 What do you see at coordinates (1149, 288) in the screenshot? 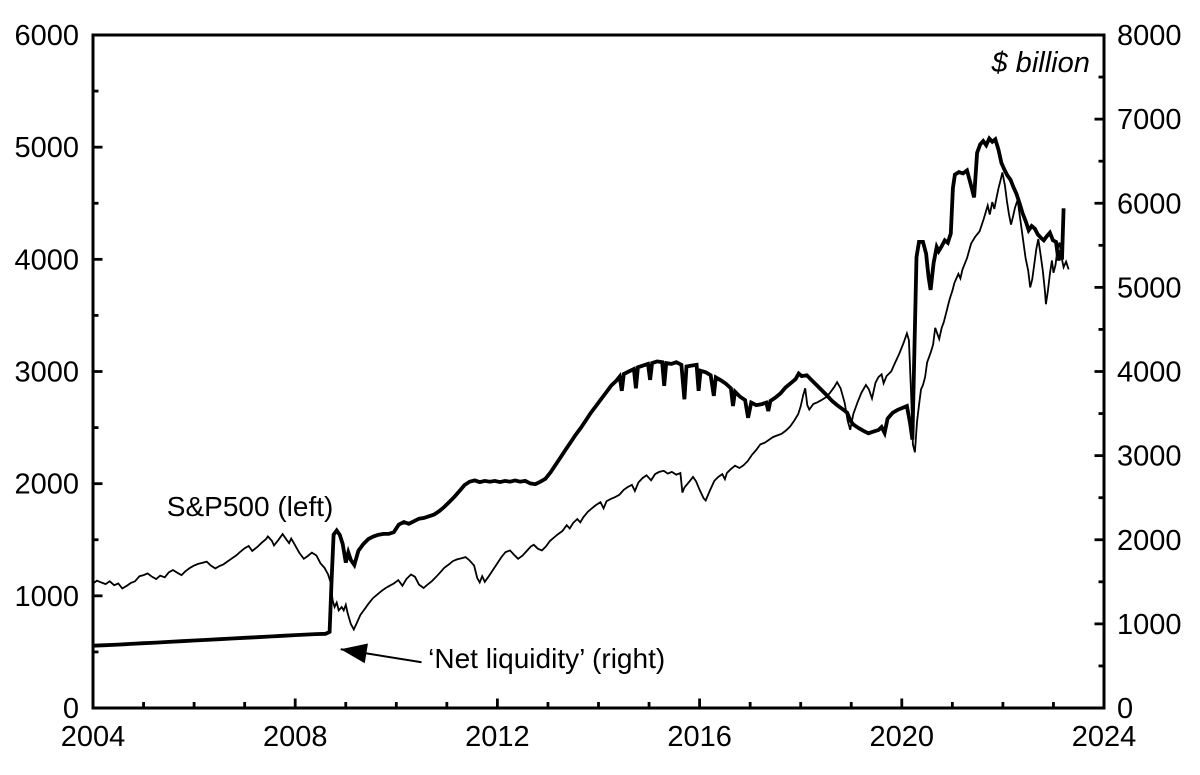
I see `y-right-tick-label: 5000` at bounding box center [1149, 288].